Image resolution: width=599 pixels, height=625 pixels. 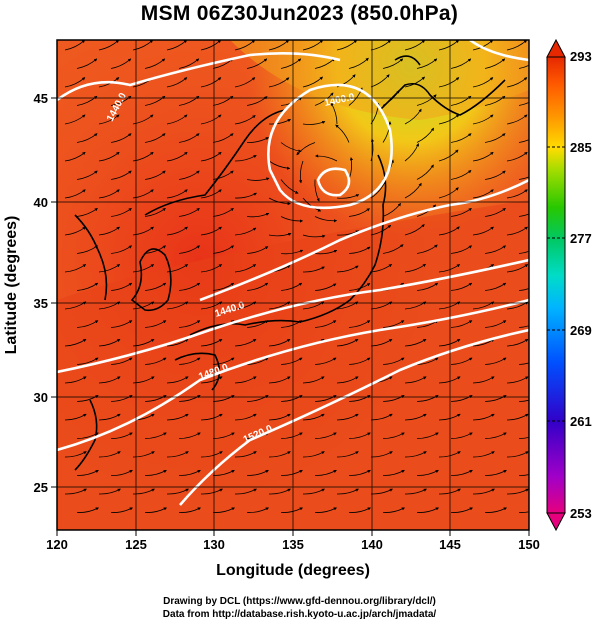 What do you see at coordinates (41, 98) in the screenshot?
I see `y-tick-45: 45` at bounding box center [41, 98].